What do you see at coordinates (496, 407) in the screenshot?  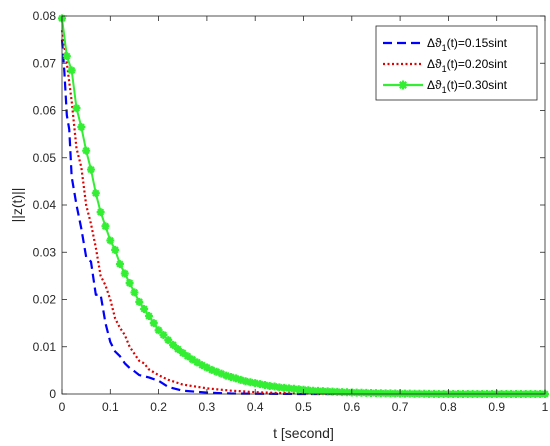 I see `x-tick-label: 0.9` at bounding box center [496, 407].